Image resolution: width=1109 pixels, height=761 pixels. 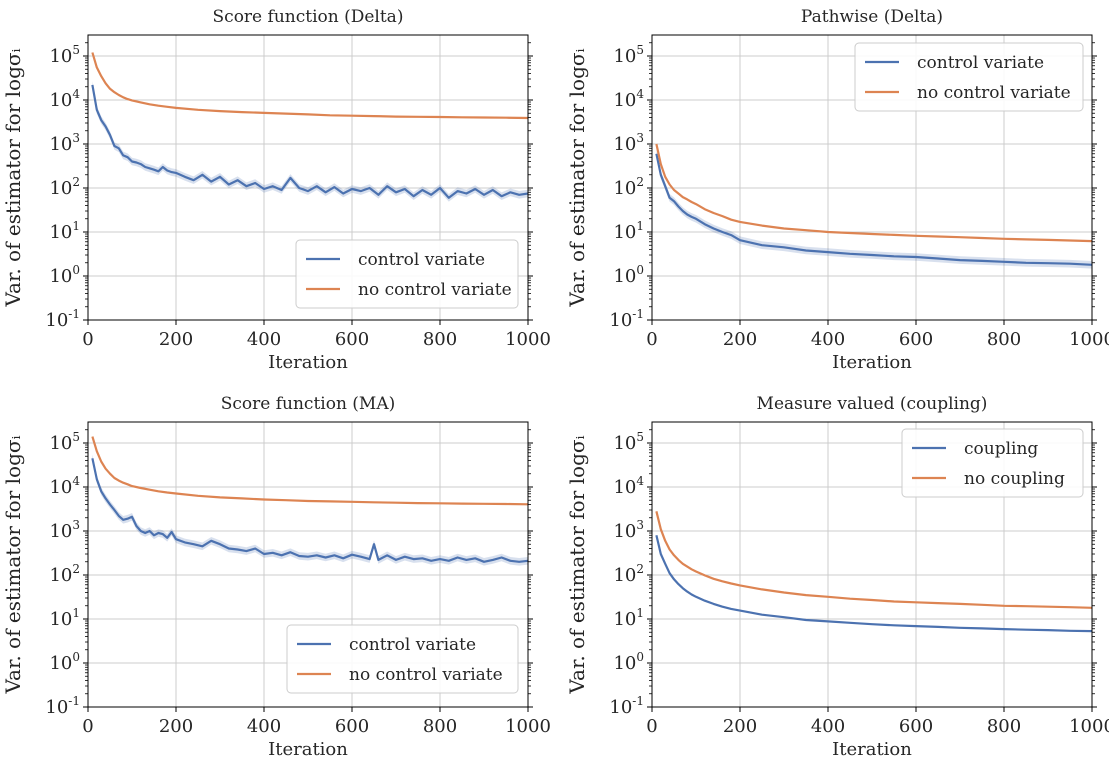 What do you see at coordinates (308, 404) in the screenshot?
I see `chart-title: Score function (MA)` at bounding box center [308, 404].